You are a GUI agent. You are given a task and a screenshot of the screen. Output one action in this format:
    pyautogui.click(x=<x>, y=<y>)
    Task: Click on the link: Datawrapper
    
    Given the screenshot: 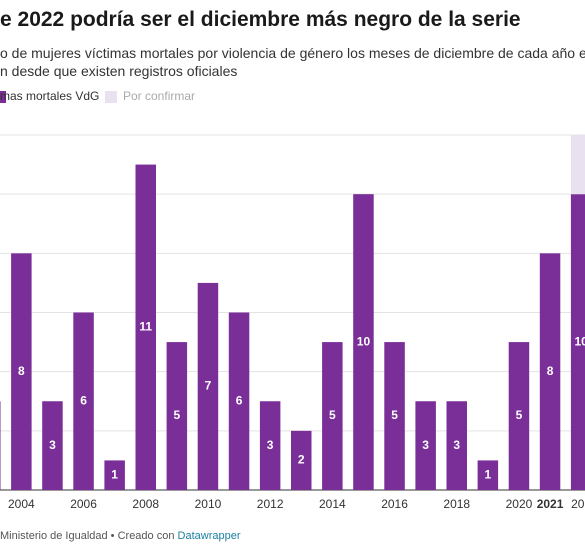 What is the action you would take?
    pyautogui.click(x=209, y=536)
    